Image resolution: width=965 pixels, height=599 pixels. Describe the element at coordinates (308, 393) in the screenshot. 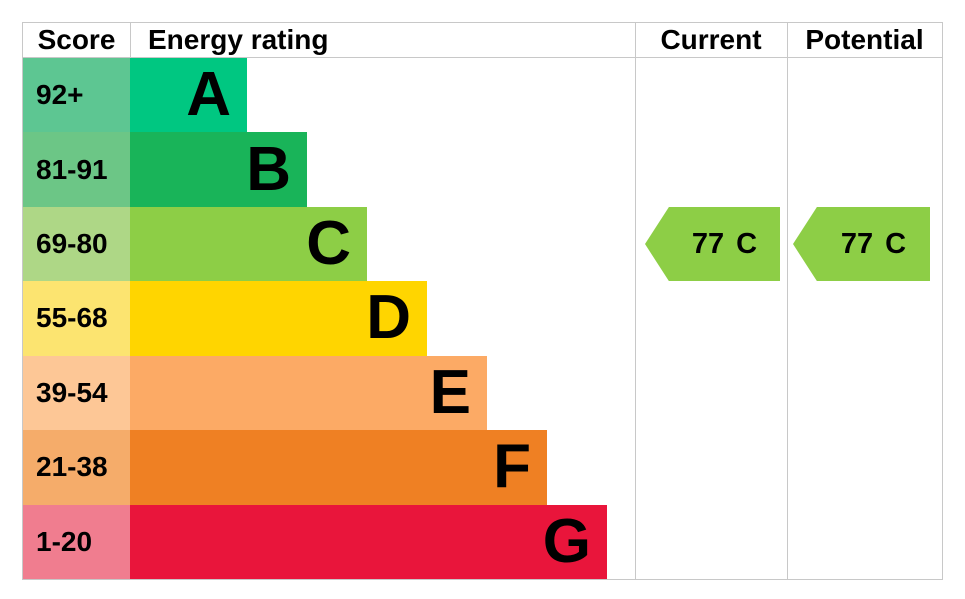

I see `rating-bar-e: E` at that location.